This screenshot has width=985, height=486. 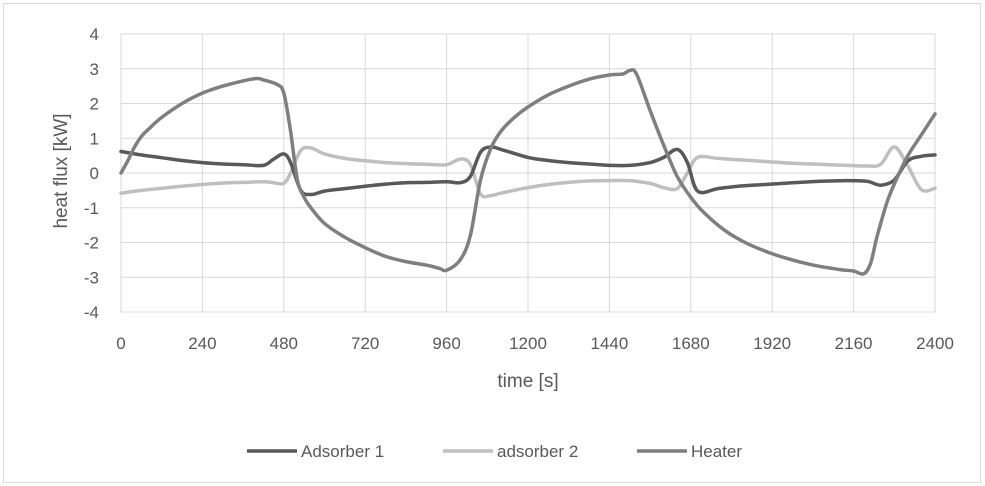 What do you see at coordinates (716, 451) in the screenshot?
I see `legend-label-heater: Heater` at bounding box center [716, 451].